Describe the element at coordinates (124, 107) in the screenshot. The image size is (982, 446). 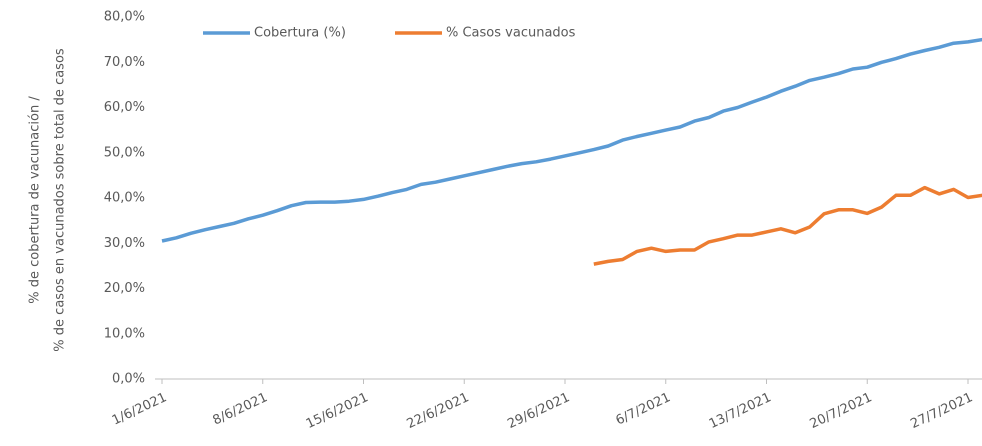
I see `y-tick-label: 60,0%` at that location.